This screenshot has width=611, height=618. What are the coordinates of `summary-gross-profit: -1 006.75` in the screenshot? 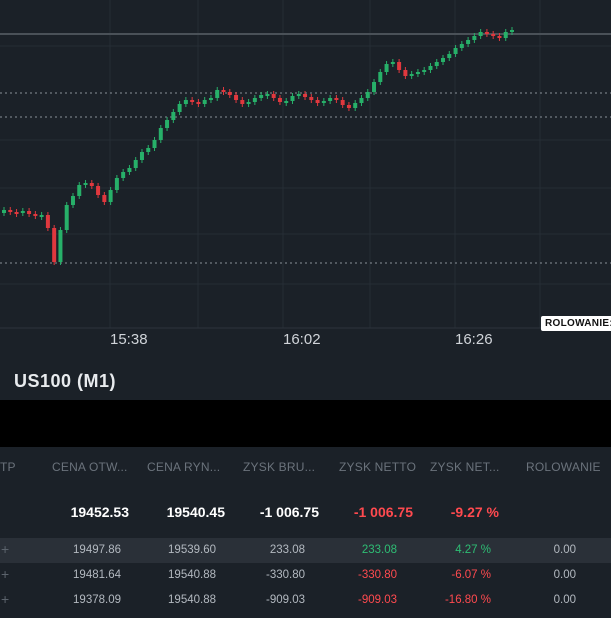 It's located at (289, 512).